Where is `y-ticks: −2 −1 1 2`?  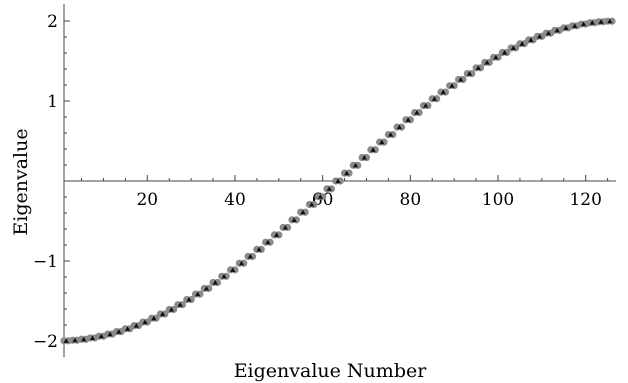 y-ticks: −2 −1 1 2 is located at coordinates (51, 182).